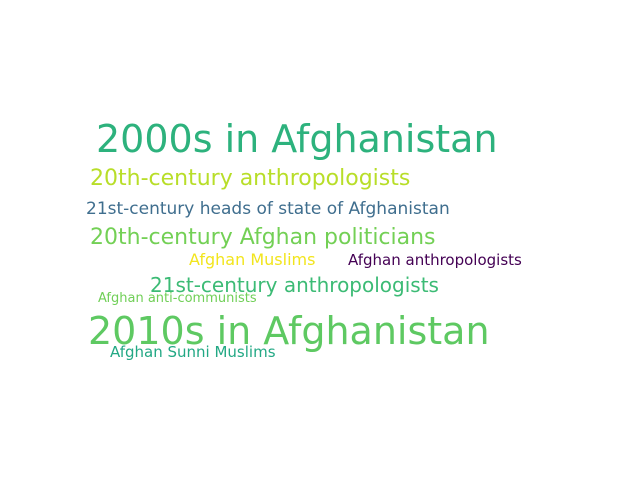 The image size is (640, 480). Describe the element at coordinates (177, 298) in the screenshot. I see `word-afghan-anti-communists: Afghan anti-communists` at that location.